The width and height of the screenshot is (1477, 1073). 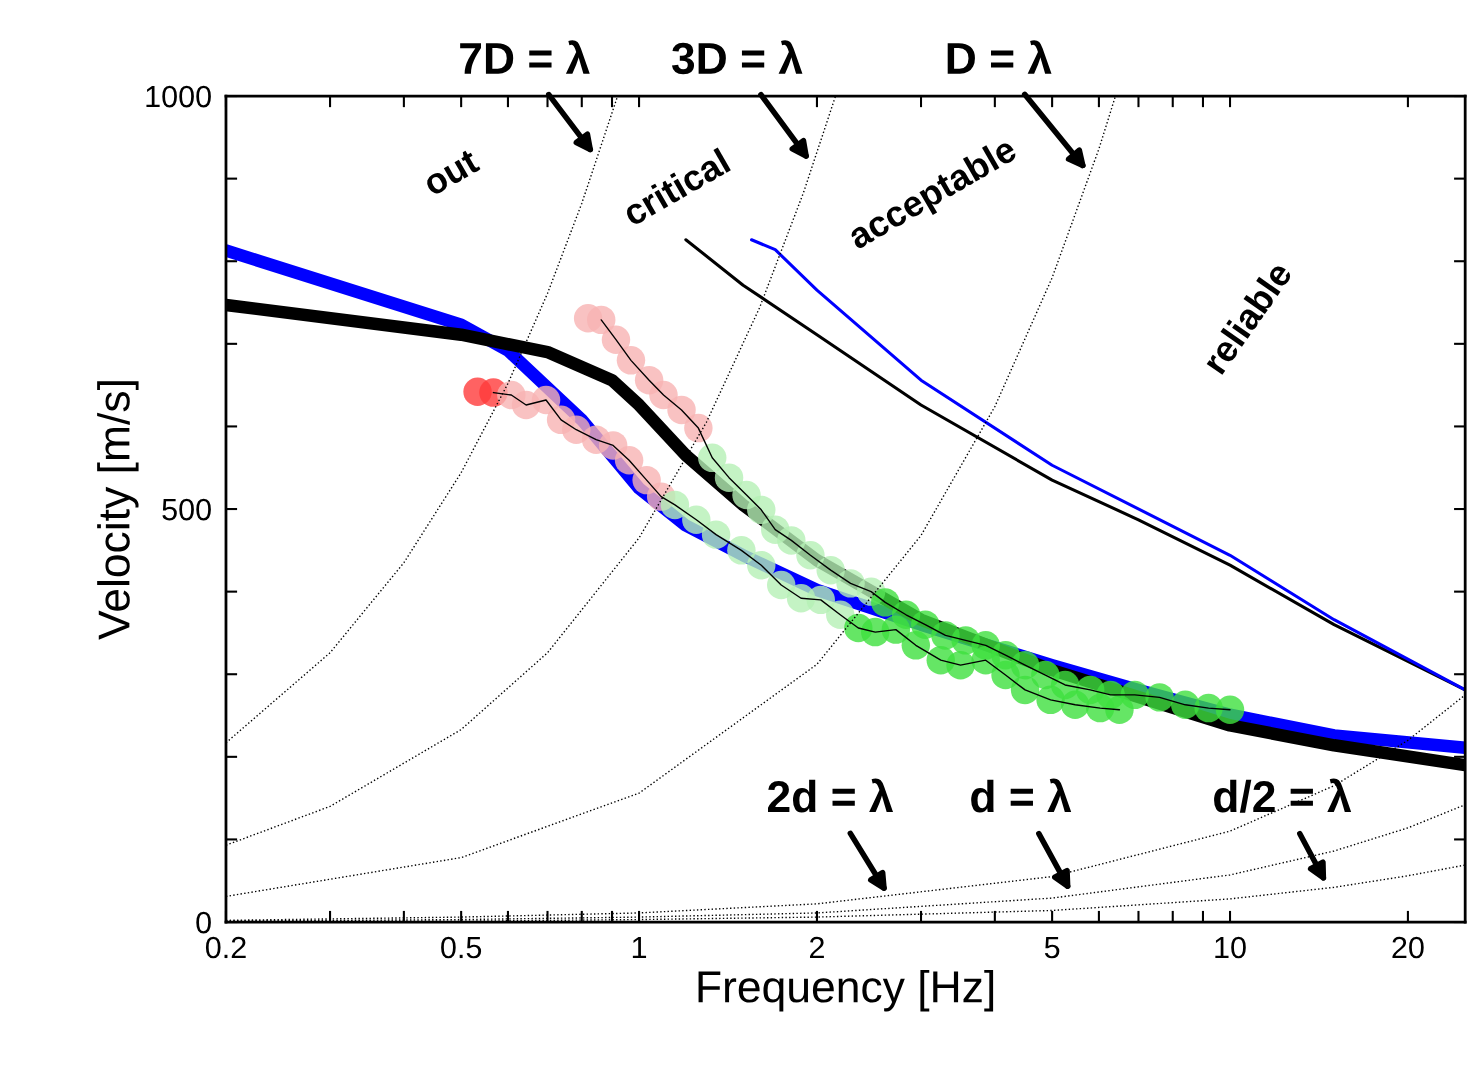 What do you see at coordinates (225, 947) in the screenshot?
I see `x-tick-label: 0.2` at bounding box center [225, 947].